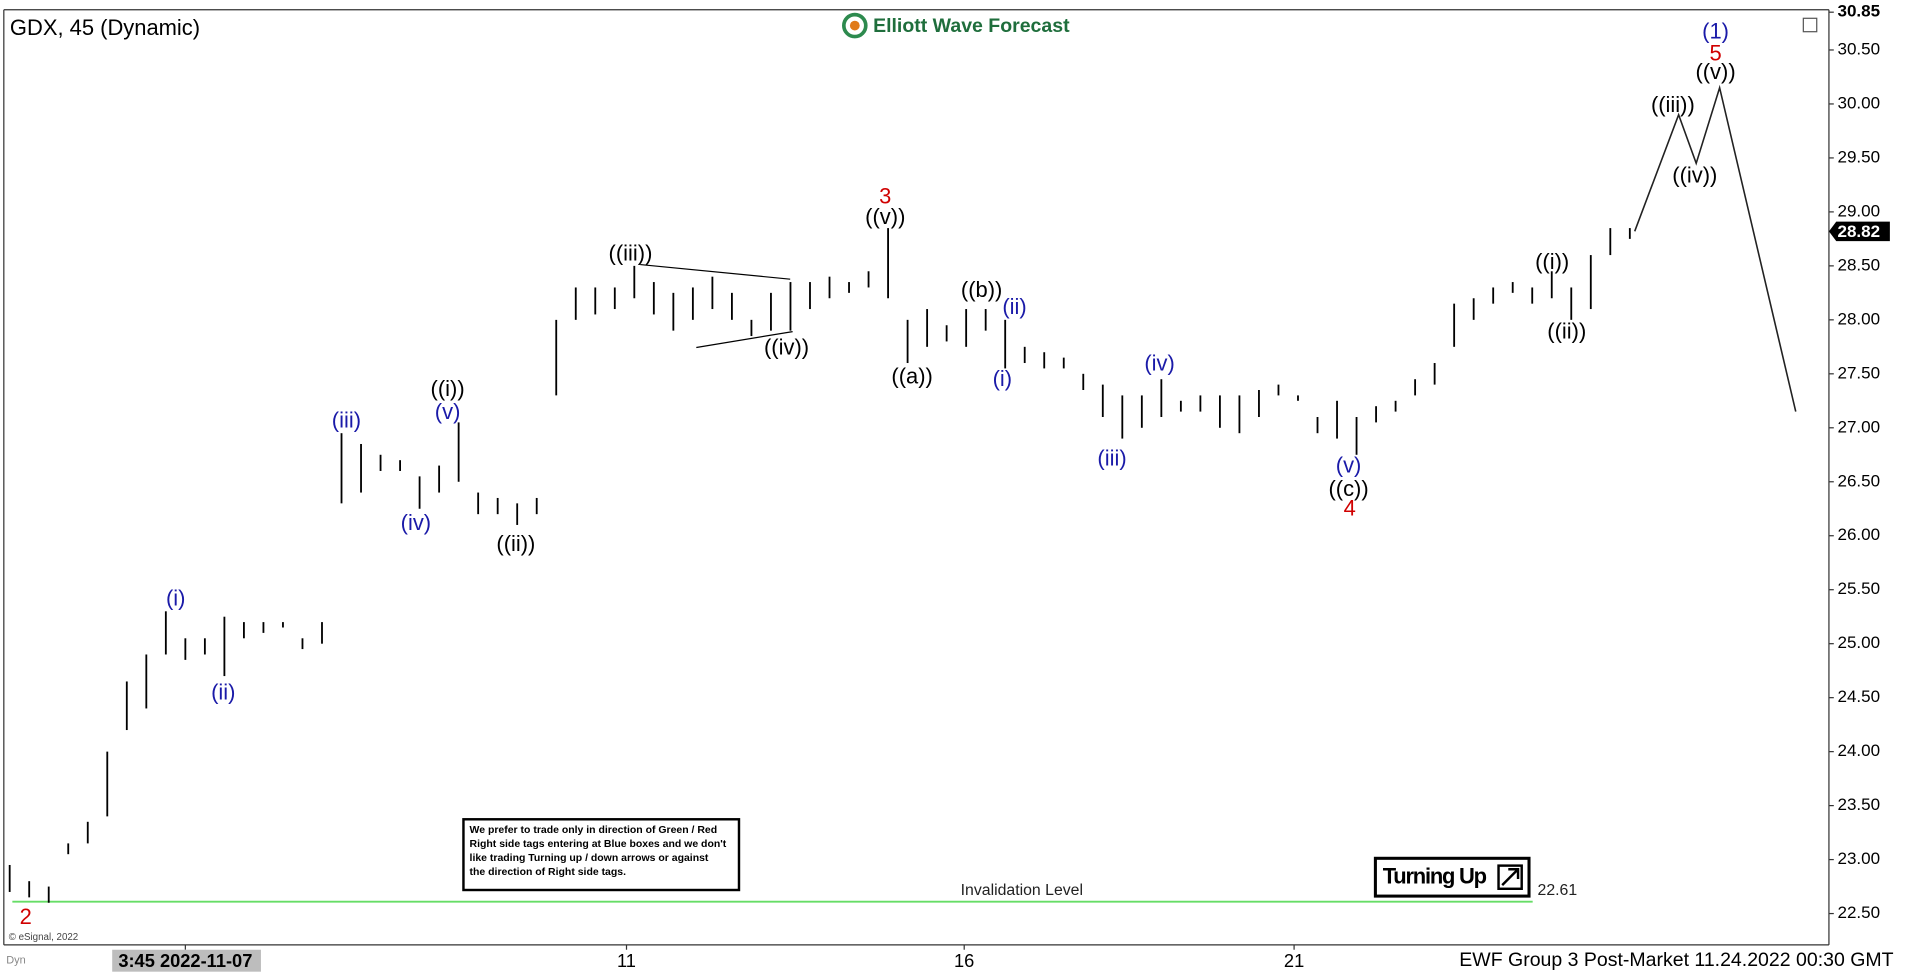  Describe the element at coordinates (1858, 696) in the screenshot. I see `y-tick-label: 24.50` at that location.